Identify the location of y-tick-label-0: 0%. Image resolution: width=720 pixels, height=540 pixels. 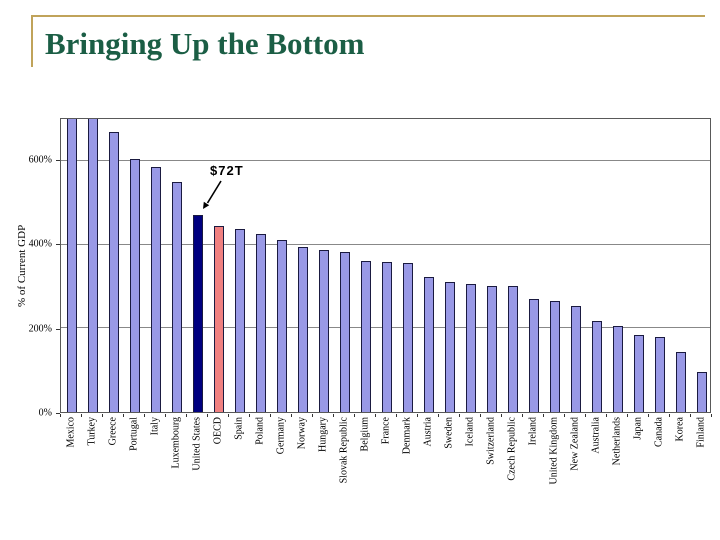
(45, 413).